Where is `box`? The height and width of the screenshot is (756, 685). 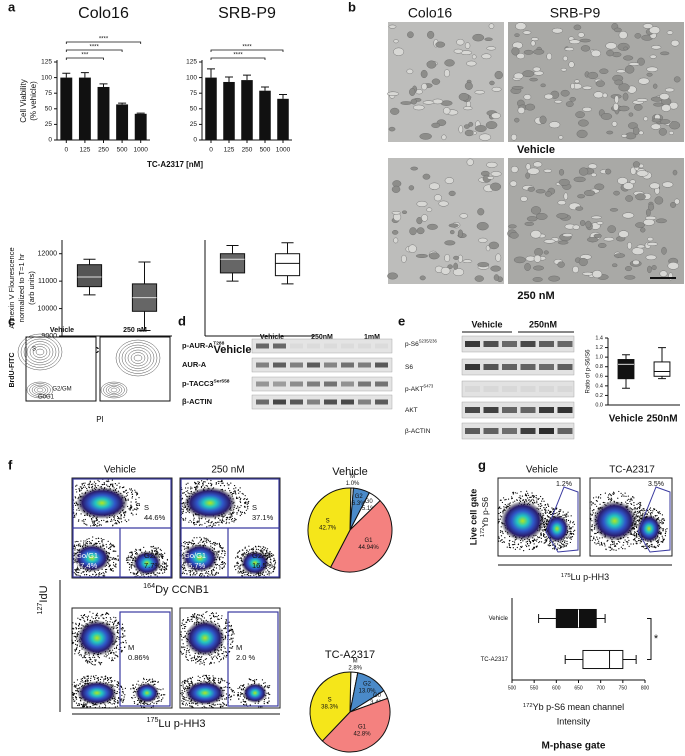 box is located at coordinates (662, 369).